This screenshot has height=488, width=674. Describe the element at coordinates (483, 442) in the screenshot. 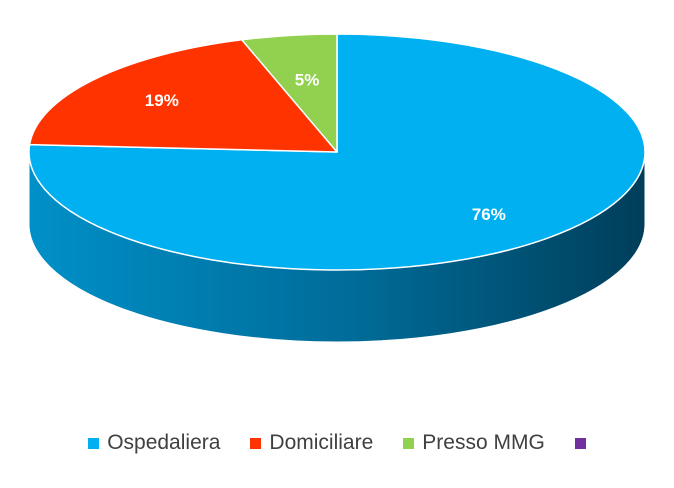

I see `legend-label: Presso MMG` at that location.